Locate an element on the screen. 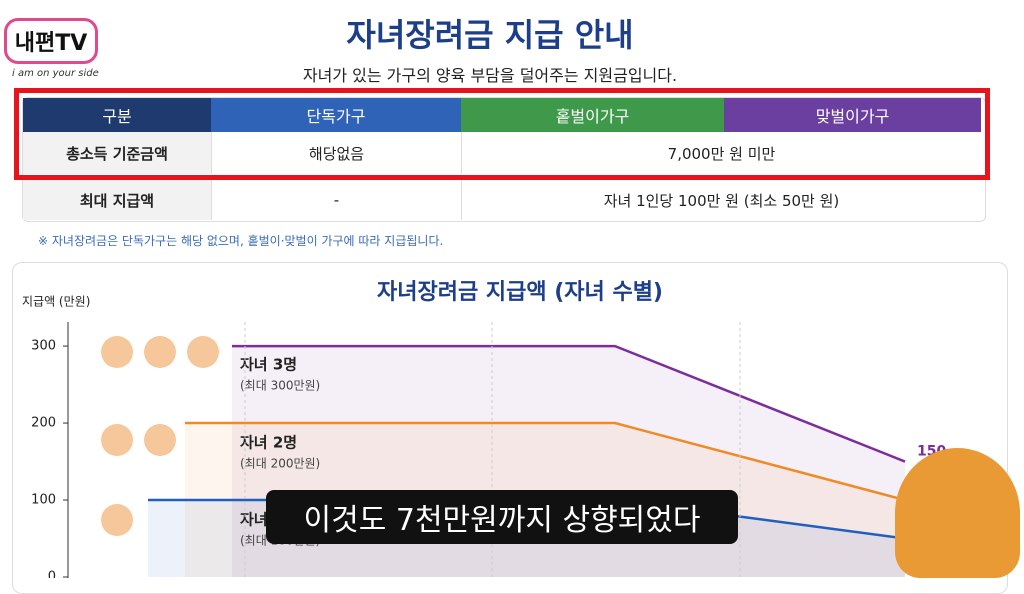 This screenshot has width=1024, height=594. td: 해당없음 is located at coordinates (336, 153).